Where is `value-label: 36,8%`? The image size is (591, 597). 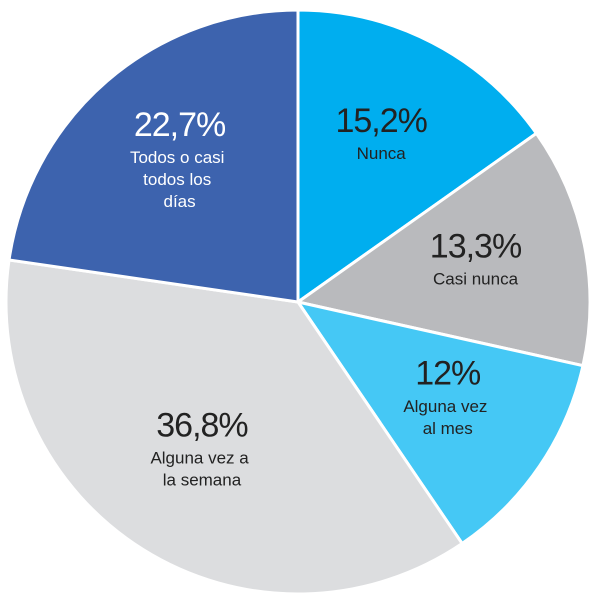
value-label: 36,8% is located at coordinates (202, 425).